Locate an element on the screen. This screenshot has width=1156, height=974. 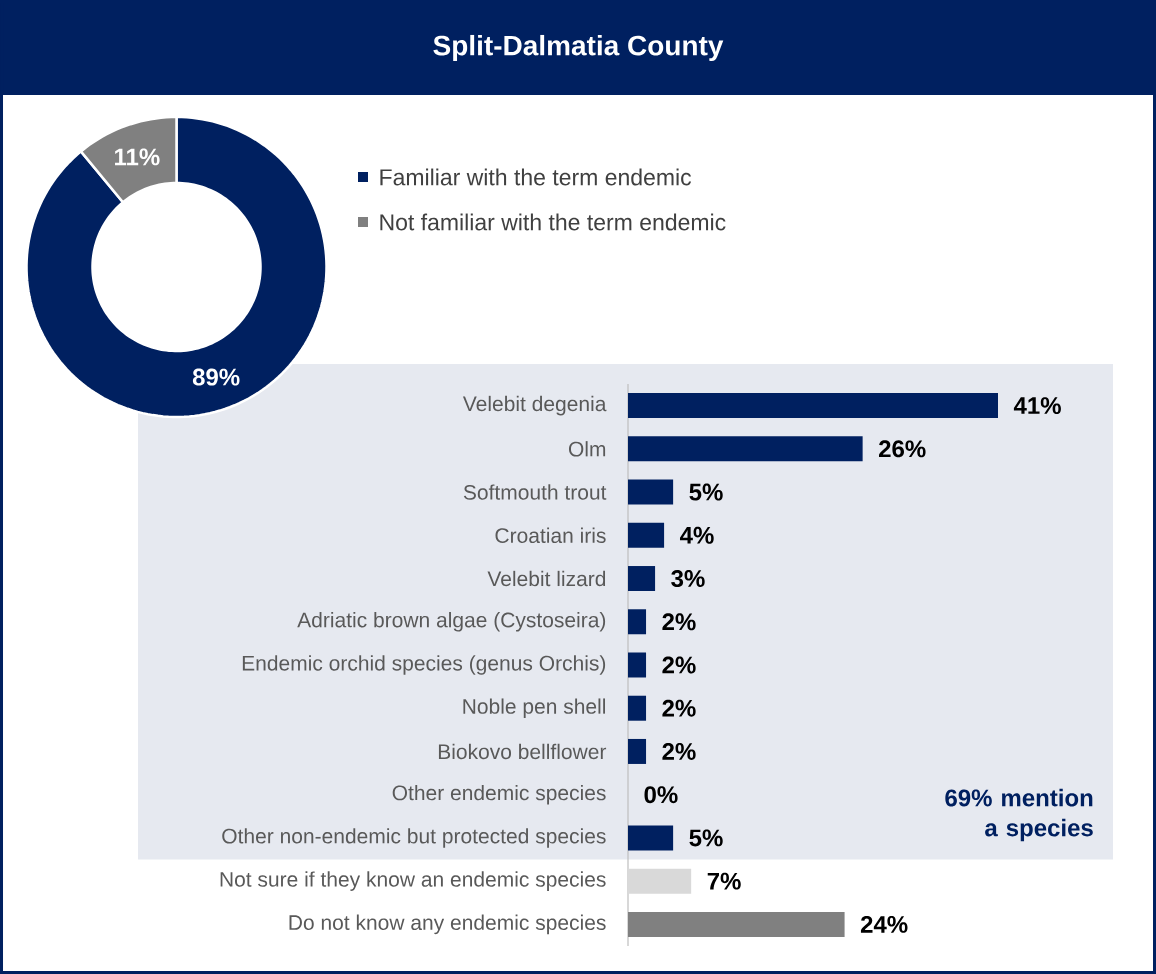
y-tick-label: Not sure if they know an endemic species is located at coordinates (413, 881).